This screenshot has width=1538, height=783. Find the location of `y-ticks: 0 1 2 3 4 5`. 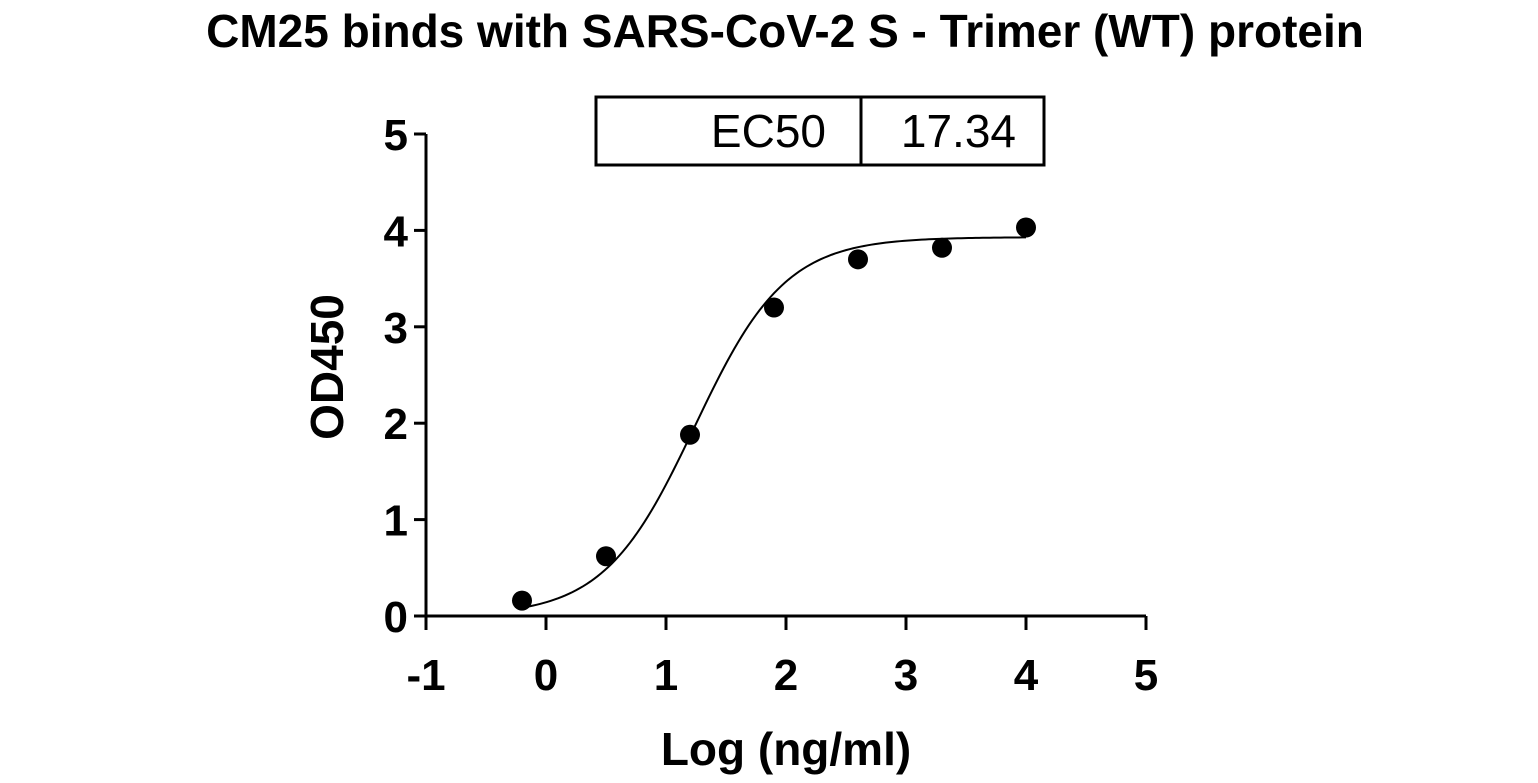

y-ticks: 0 1 2 3 4 5 is located at coordinates (405, 376).